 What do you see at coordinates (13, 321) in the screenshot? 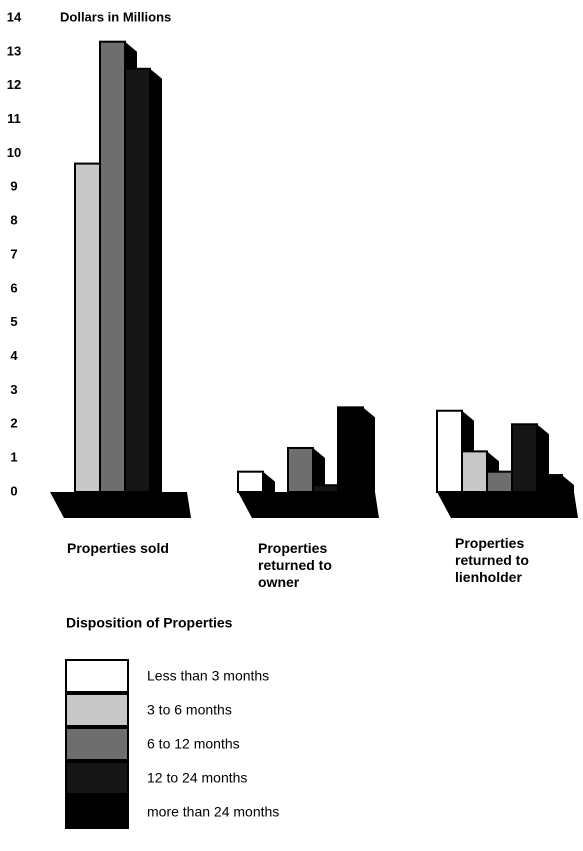
I see `y-tick-label: 5` at bounding box center [13, 321].